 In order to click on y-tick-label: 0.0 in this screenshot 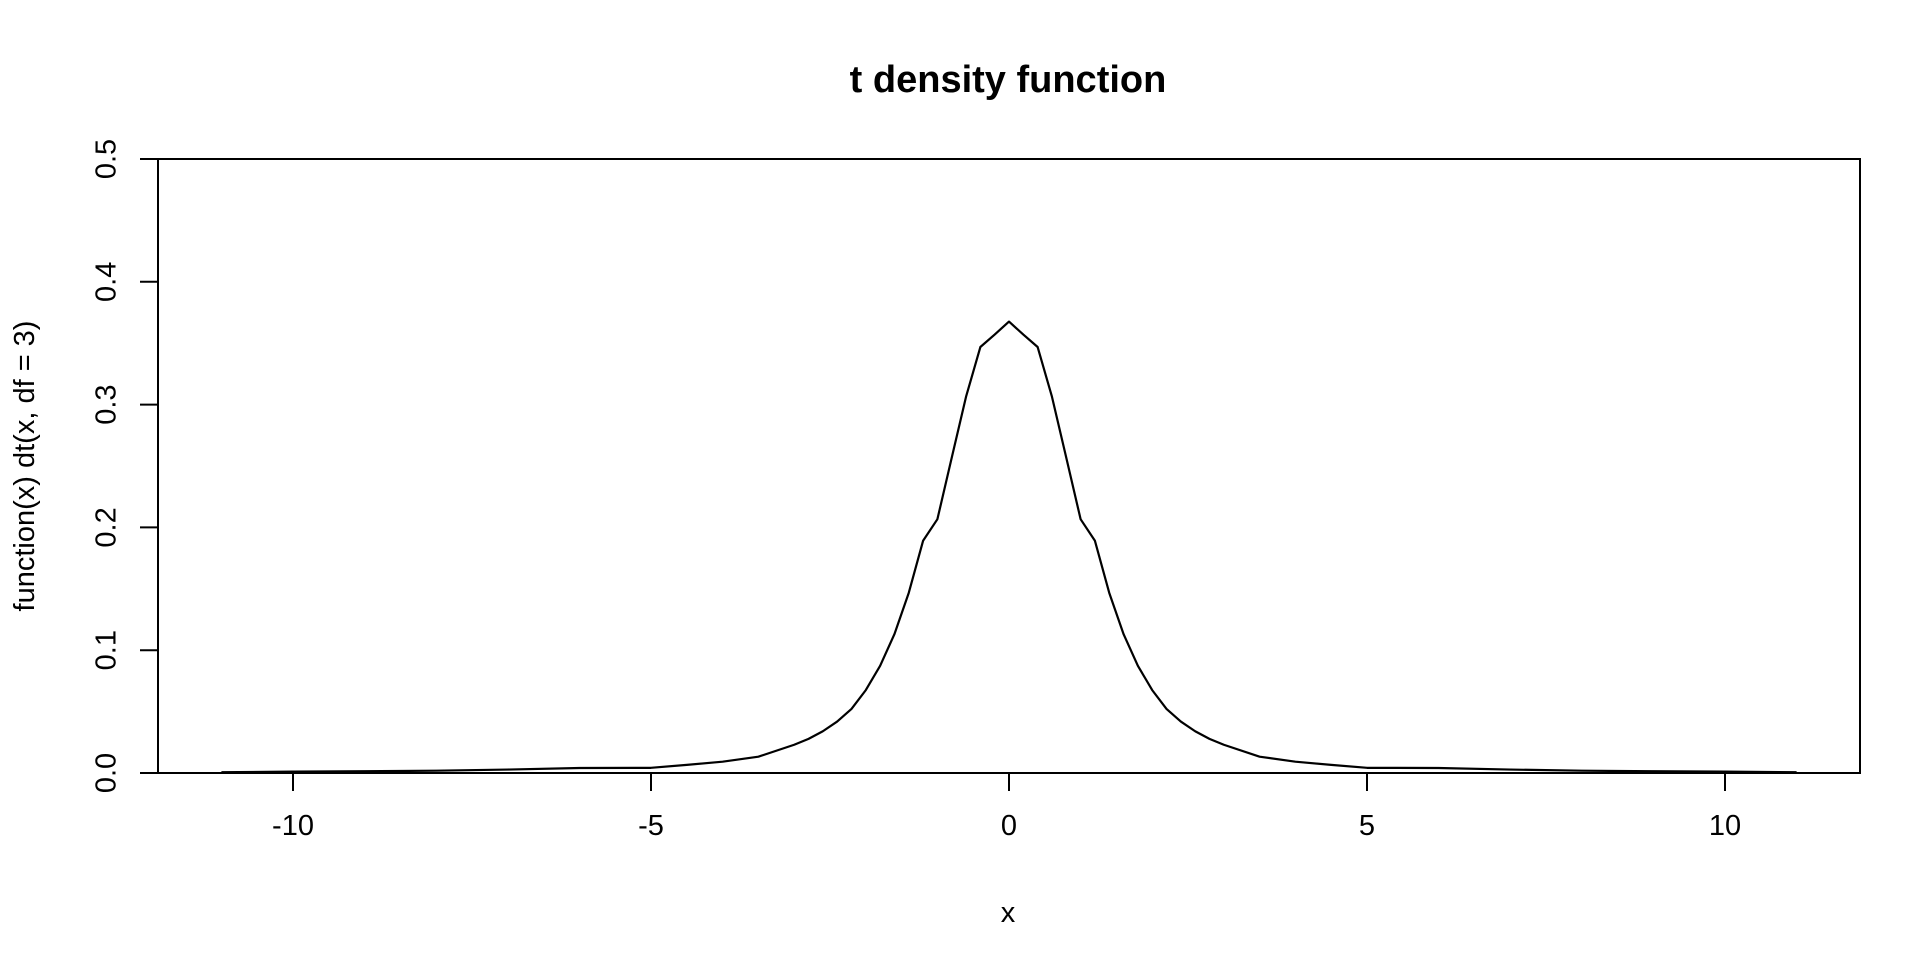, I will do `click(107, 773)`.